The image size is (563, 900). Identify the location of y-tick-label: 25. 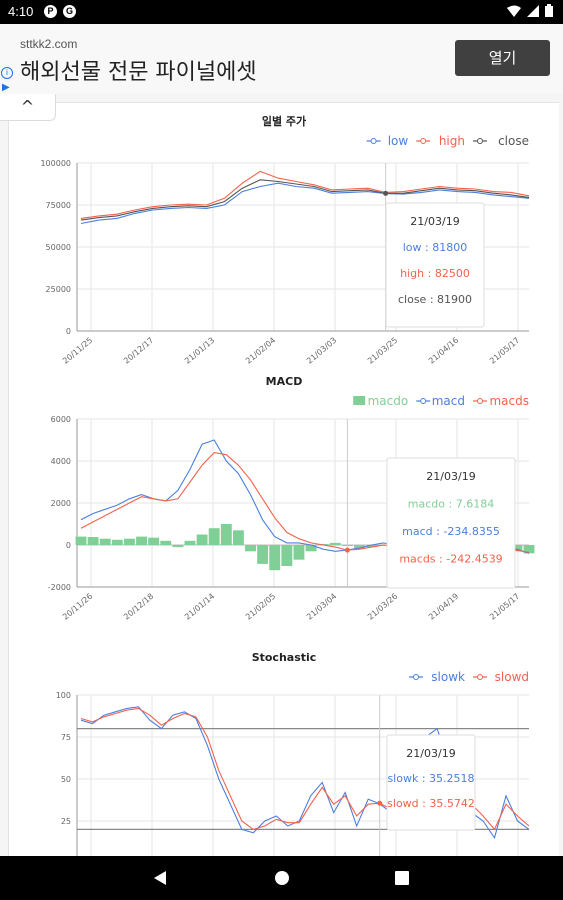
(66, 821).